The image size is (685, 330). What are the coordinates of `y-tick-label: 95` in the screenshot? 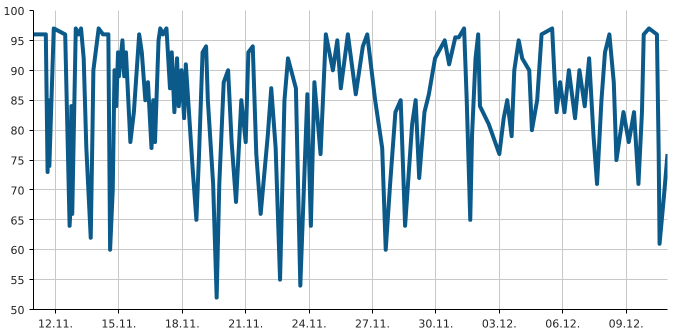 It's located at (17, 41).